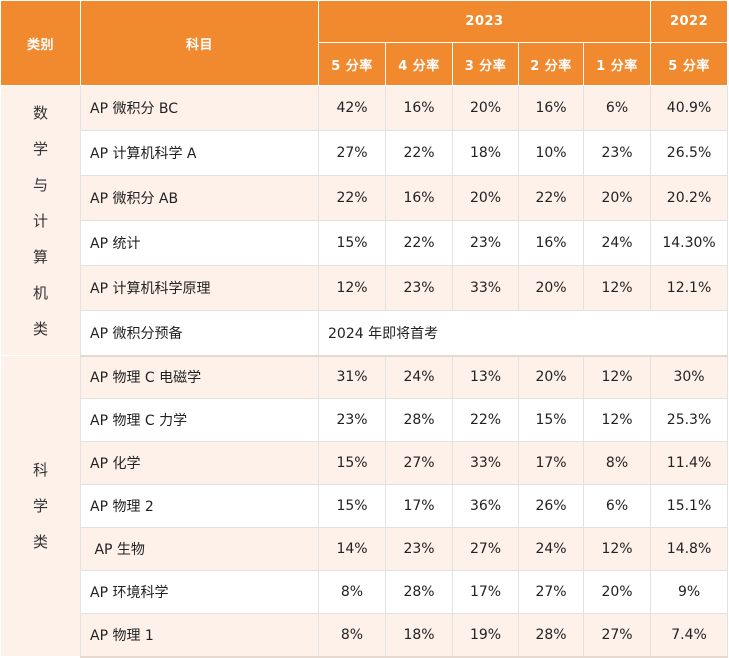 Image resolution: width=729 pixels, height=658 pixels. Describe the element at coordinates (40, 292) in the screenshot. I see `category-char: 机` at that location.